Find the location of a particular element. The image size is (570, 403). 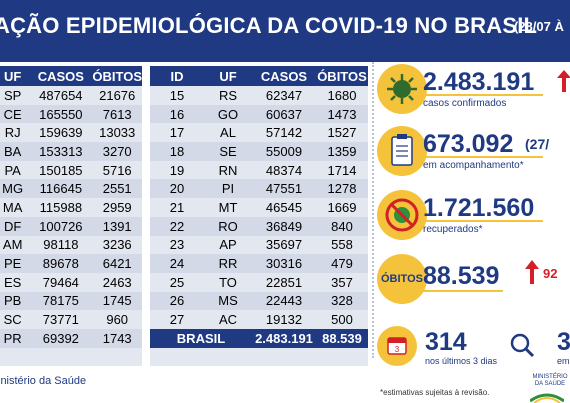

monitoring-value: 673.092 is located at coordinates (468, 144).